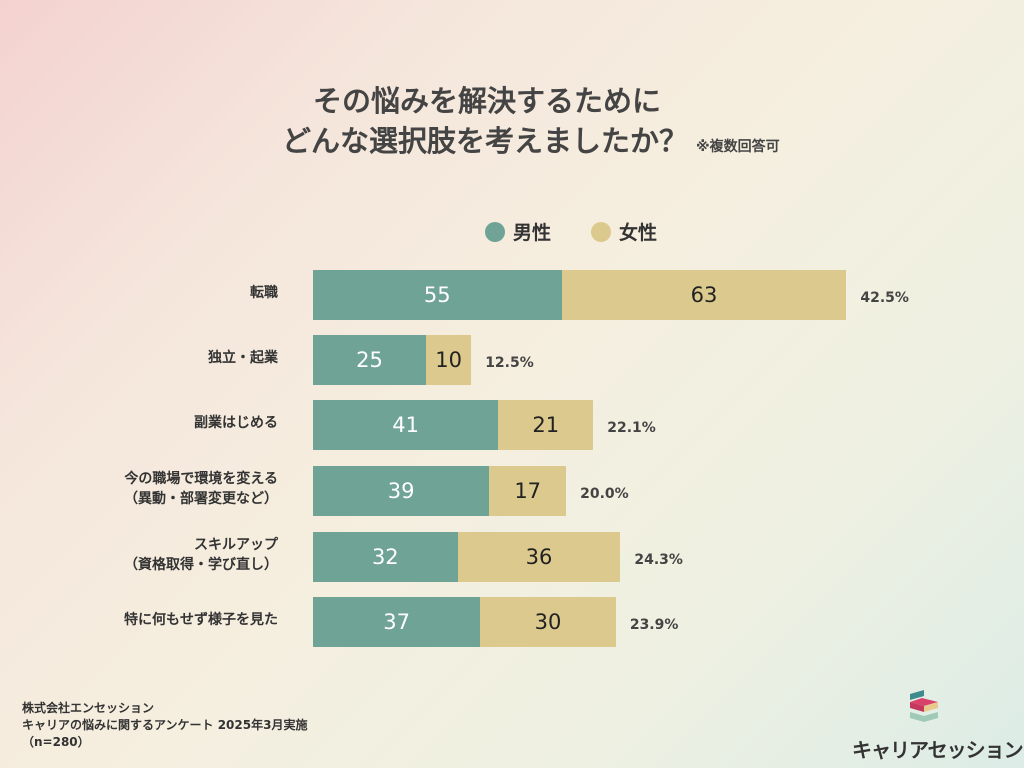 The image size is (1024, 768). What do you see at coordinates (738, 147) in the screenshot?
I see `title-note: ※複数回答可` at bounding box center [738, 147].